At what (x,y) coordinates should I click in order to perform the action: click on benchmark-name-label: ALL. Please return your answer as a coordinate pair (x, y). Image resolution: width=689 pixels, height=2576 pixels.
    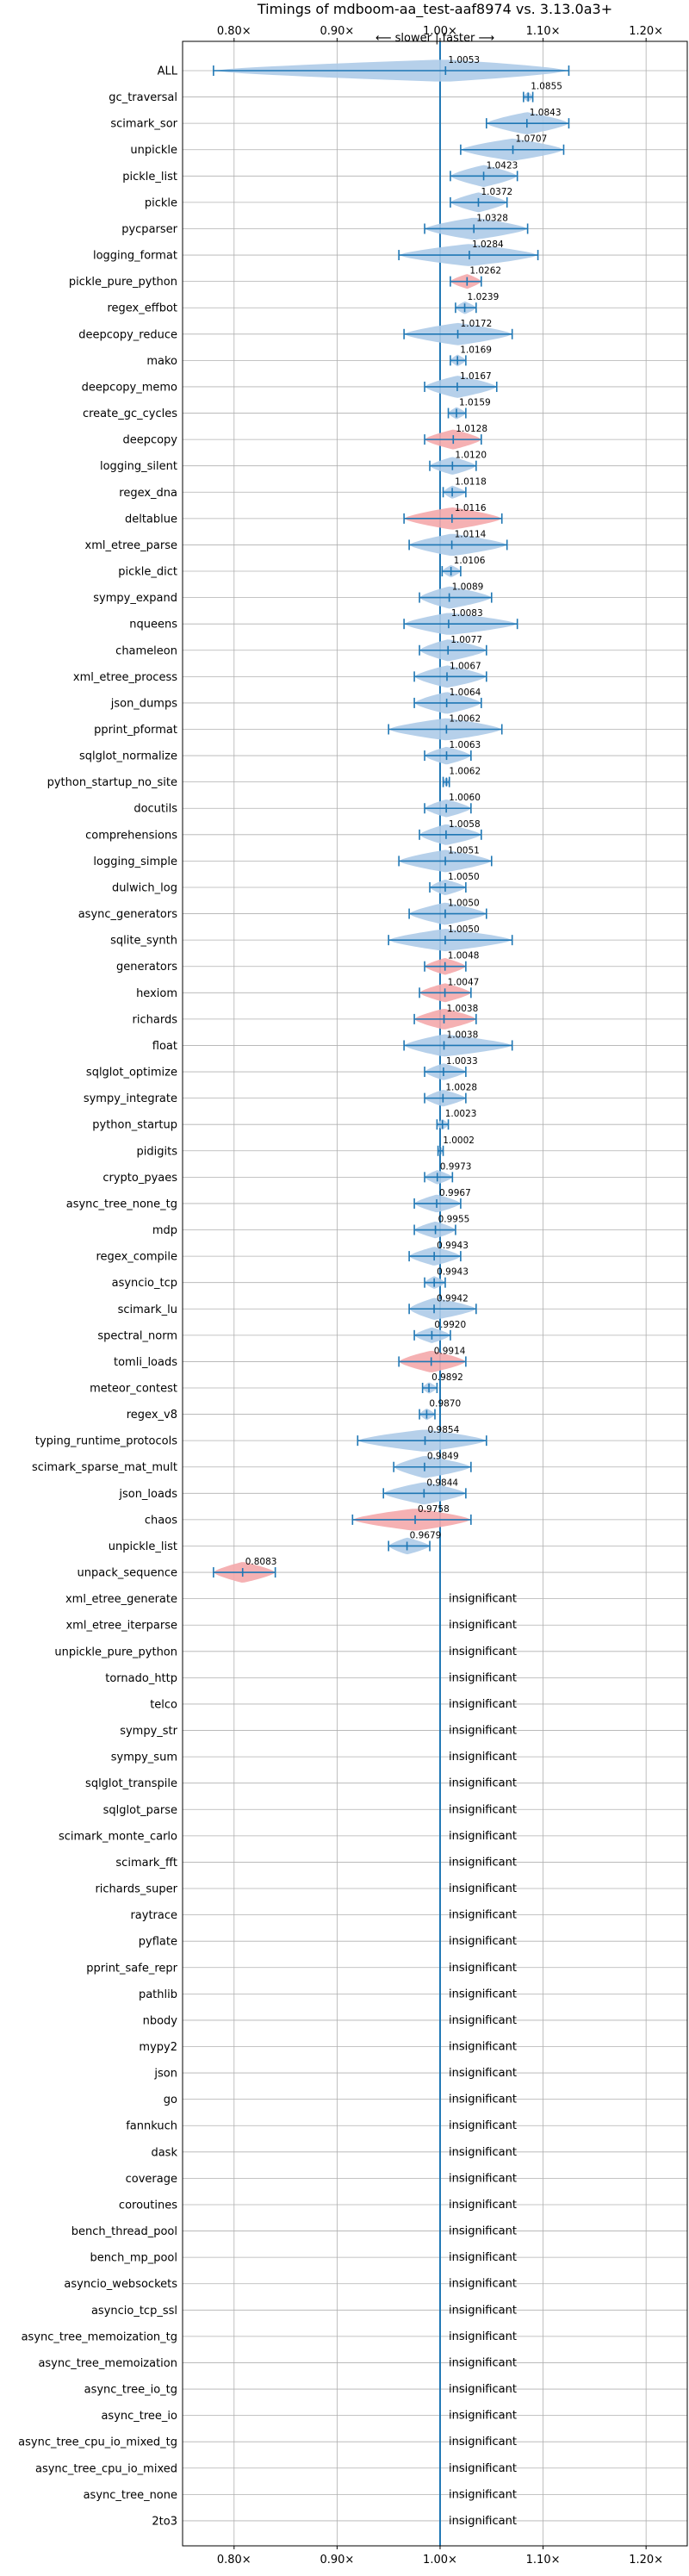
    Looking at the image, I should click on (168, 71).